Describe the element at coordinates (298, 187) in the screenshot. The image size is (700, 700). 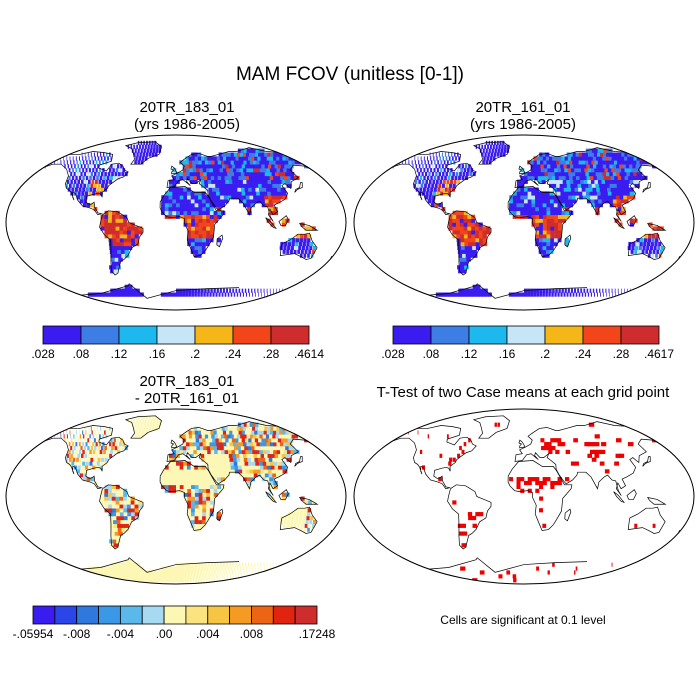
I see `coastline-japan` at that location.